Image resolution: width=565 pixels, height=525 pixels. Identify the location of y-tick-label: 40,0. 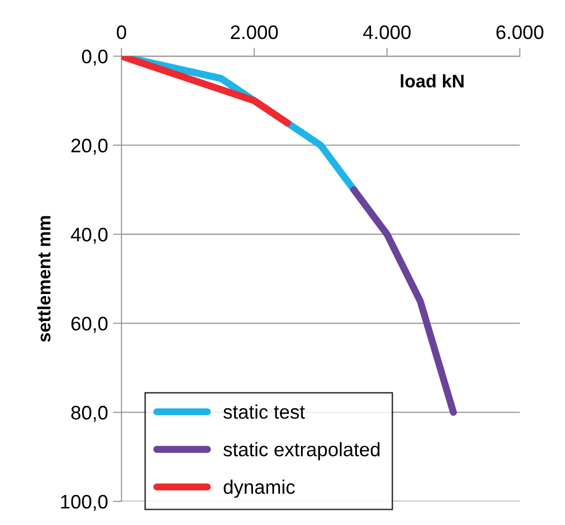
(89, 236).